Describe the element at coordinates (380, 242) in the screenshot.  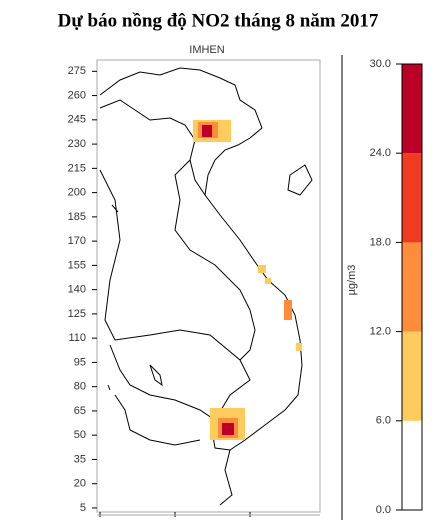
I see `colorbar-tick-label: 18.0` at that location.